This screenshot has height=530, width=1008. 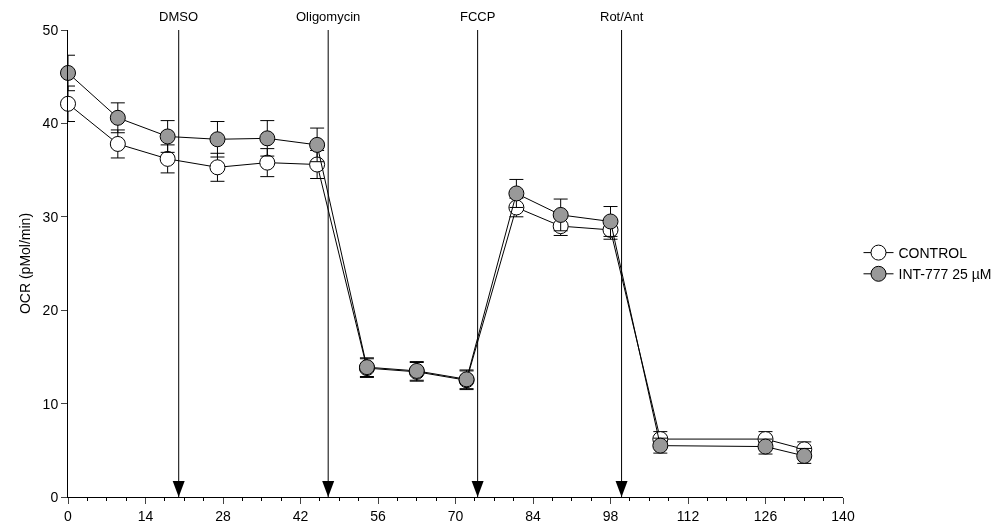 I want to click on y-axis-title: OCR (pMol/min), so click(x=25, y=263).